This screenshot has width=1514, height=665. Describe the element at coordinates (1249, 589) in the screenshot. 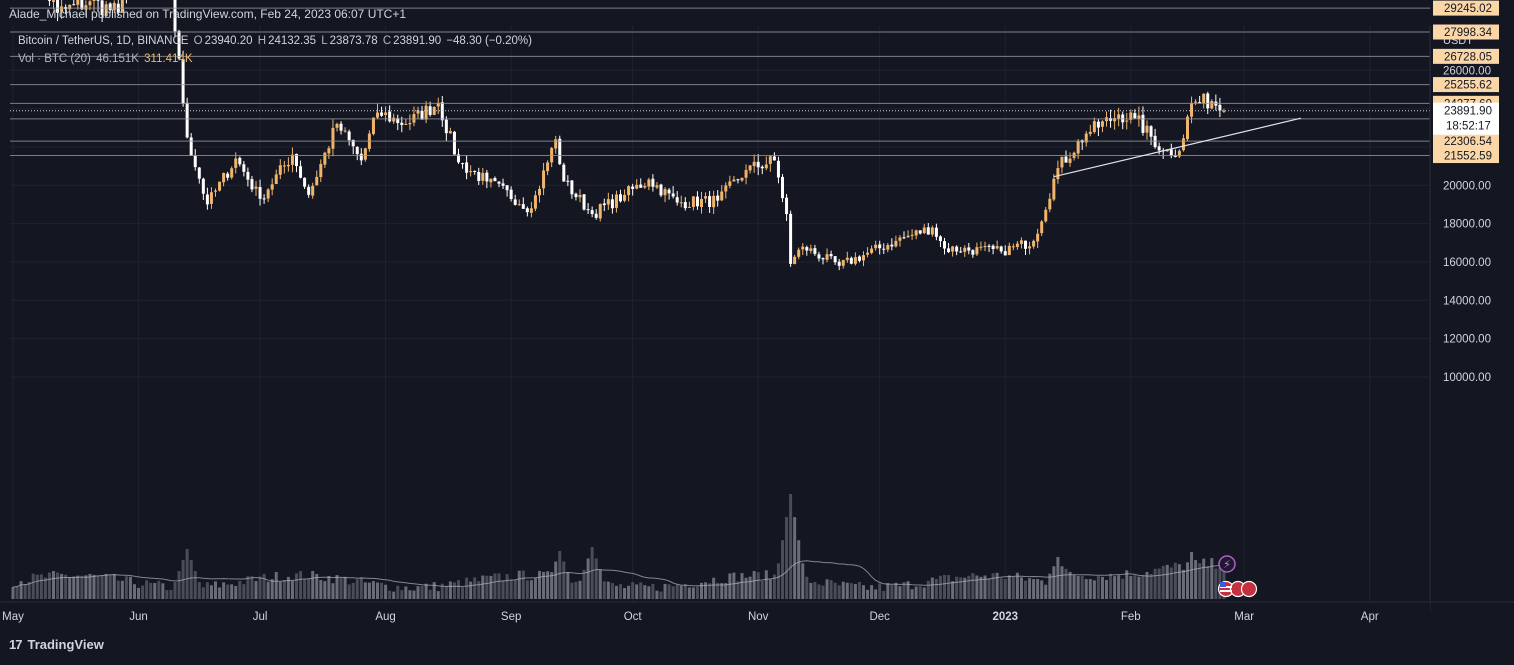

I see `earnings-event-icon` at that location.